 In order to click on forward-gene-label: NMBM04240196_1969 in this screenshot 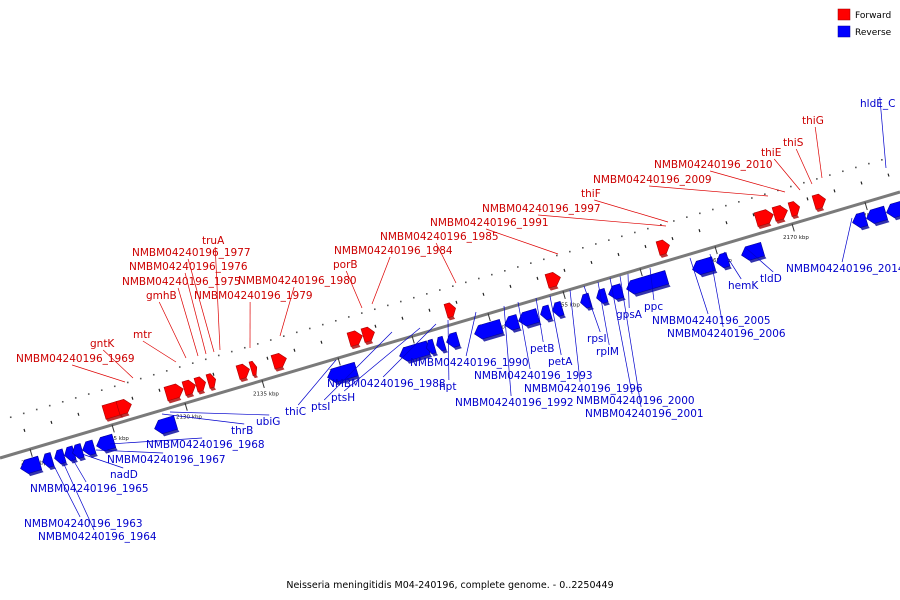, I will do `click(75, 359)`.